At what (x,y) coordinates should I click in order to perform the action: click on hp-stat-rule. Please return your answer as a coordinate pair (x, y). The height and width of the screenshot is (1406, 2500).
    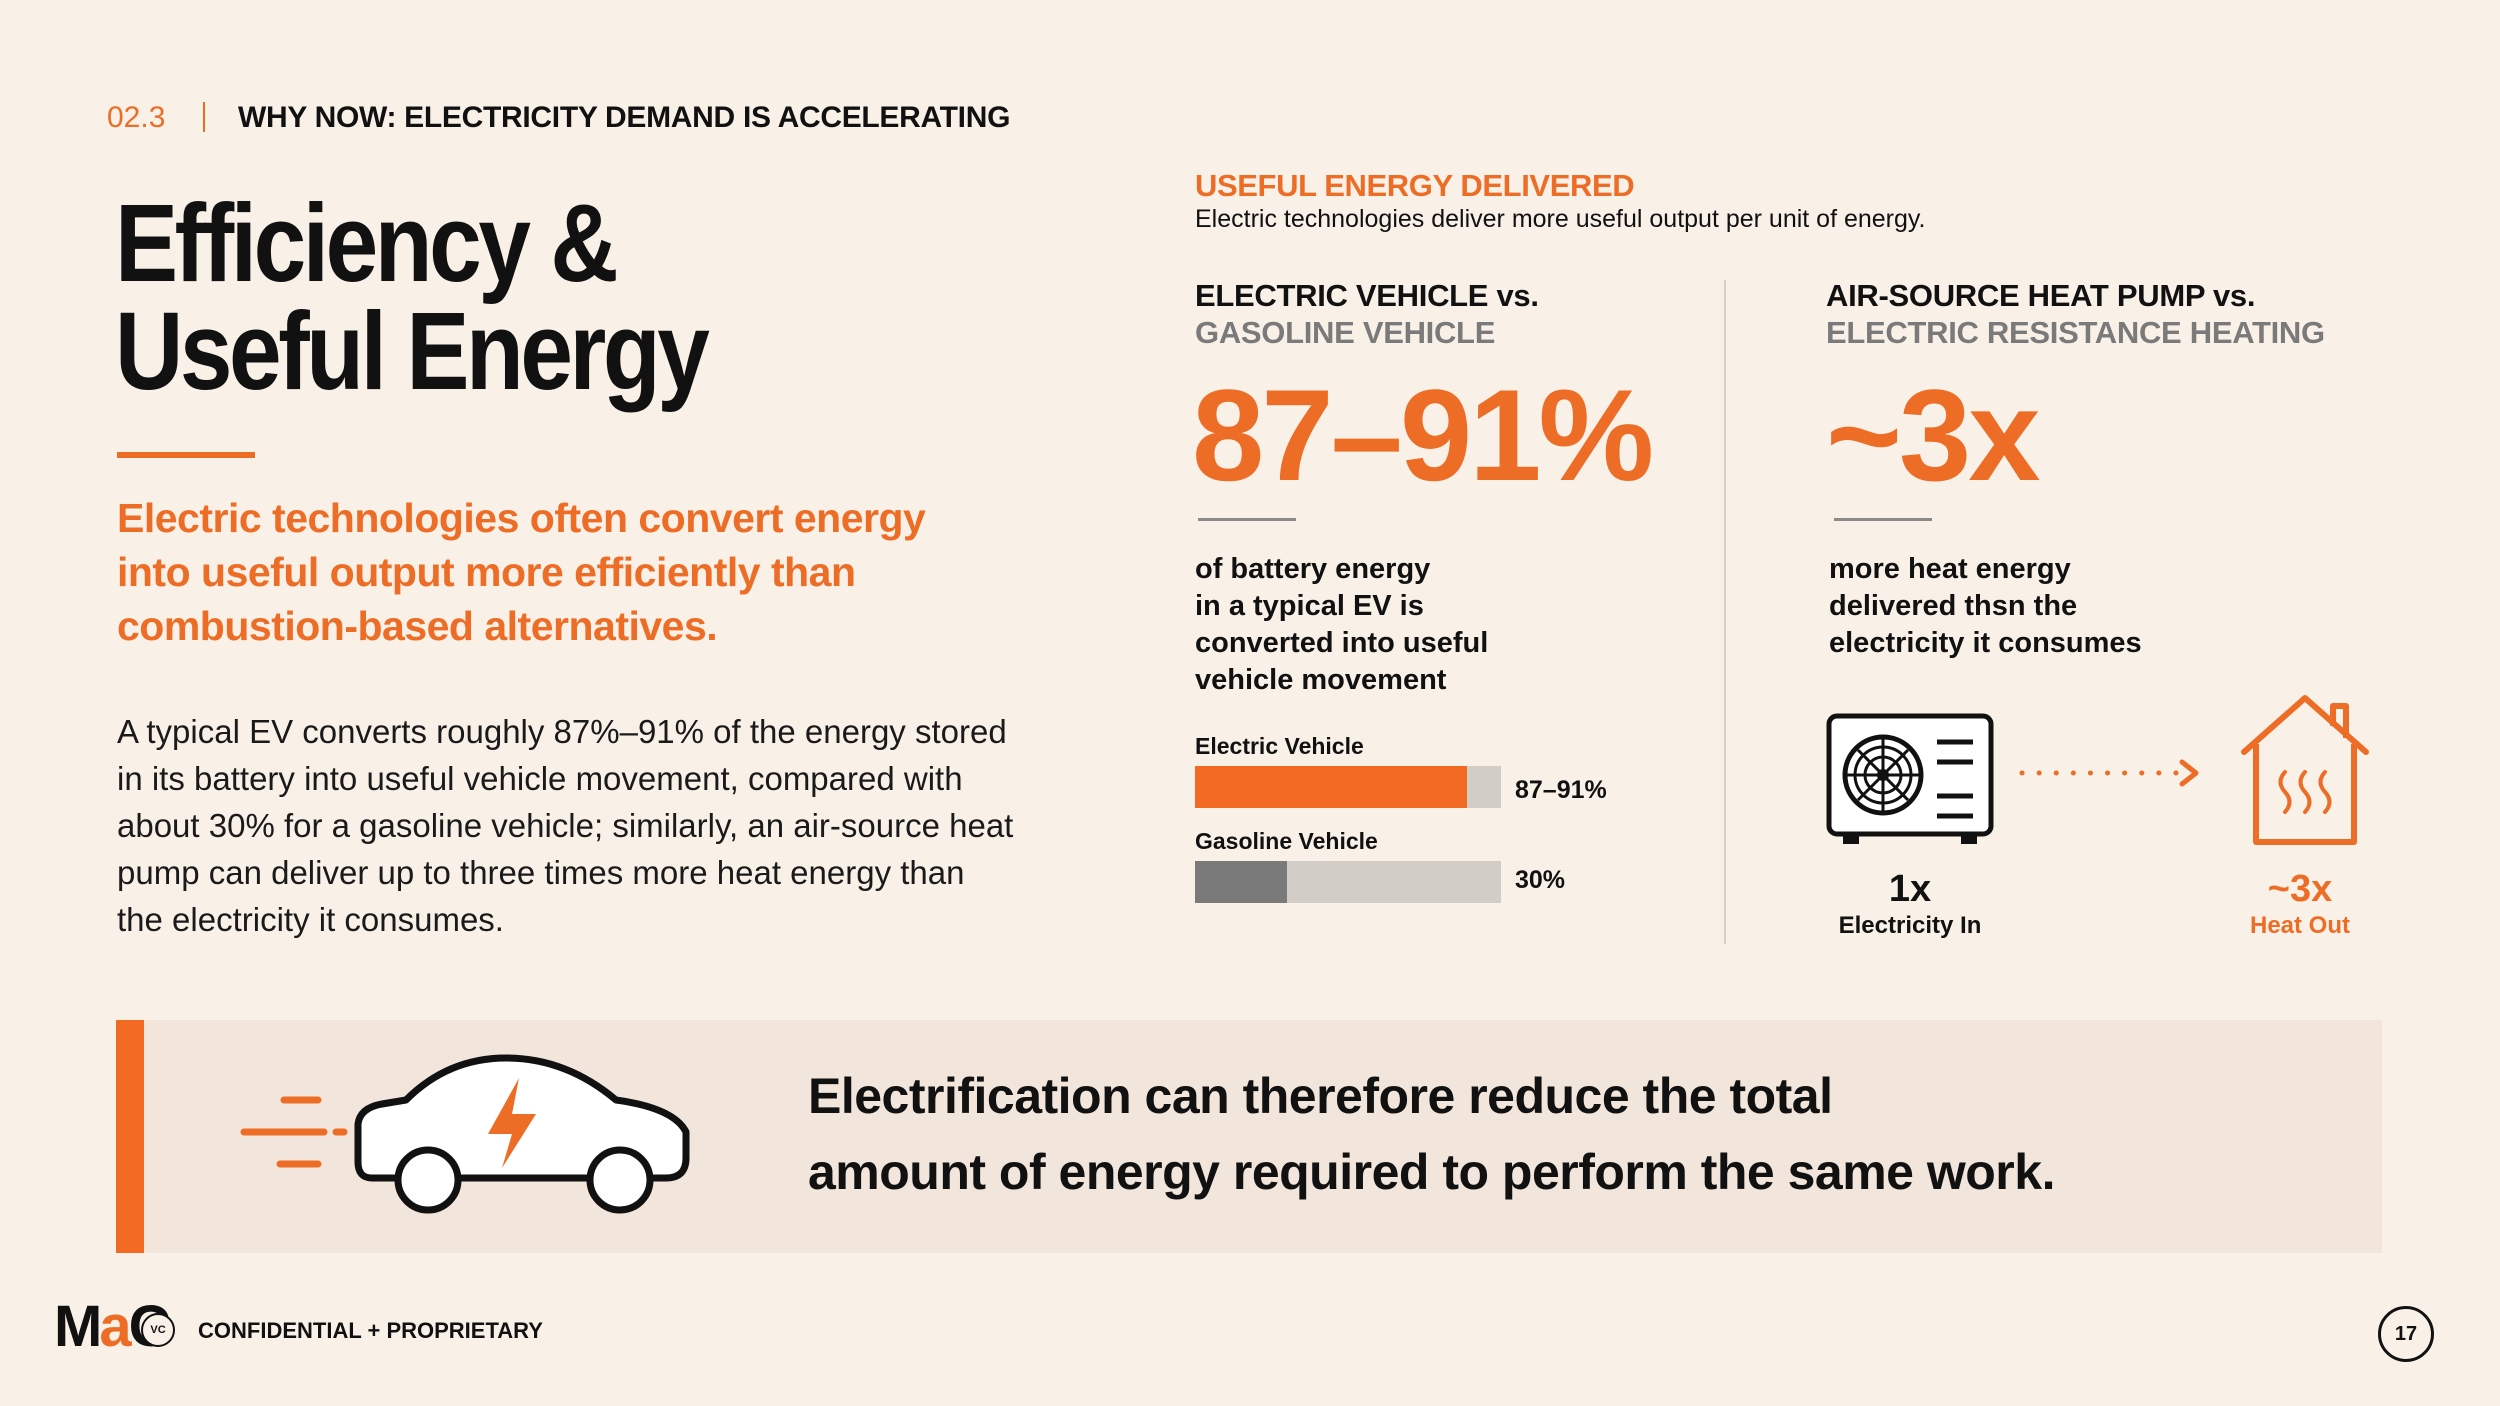
    Looking at the image, I should click on (1883, 519).